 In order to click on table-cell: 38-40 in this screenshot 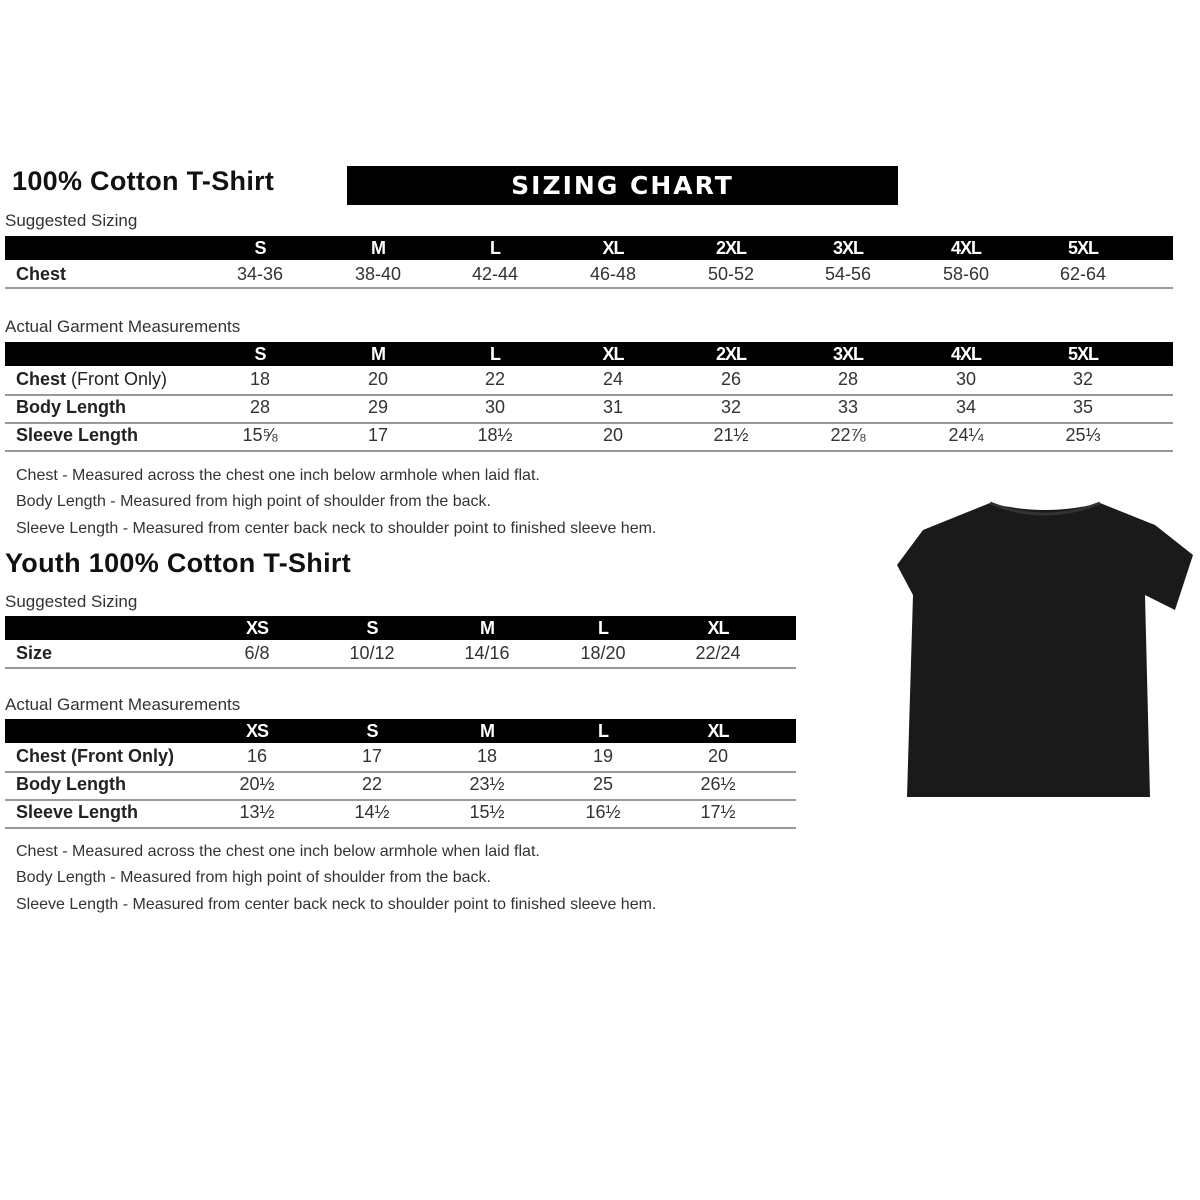, I will do `click(378, 274)`.